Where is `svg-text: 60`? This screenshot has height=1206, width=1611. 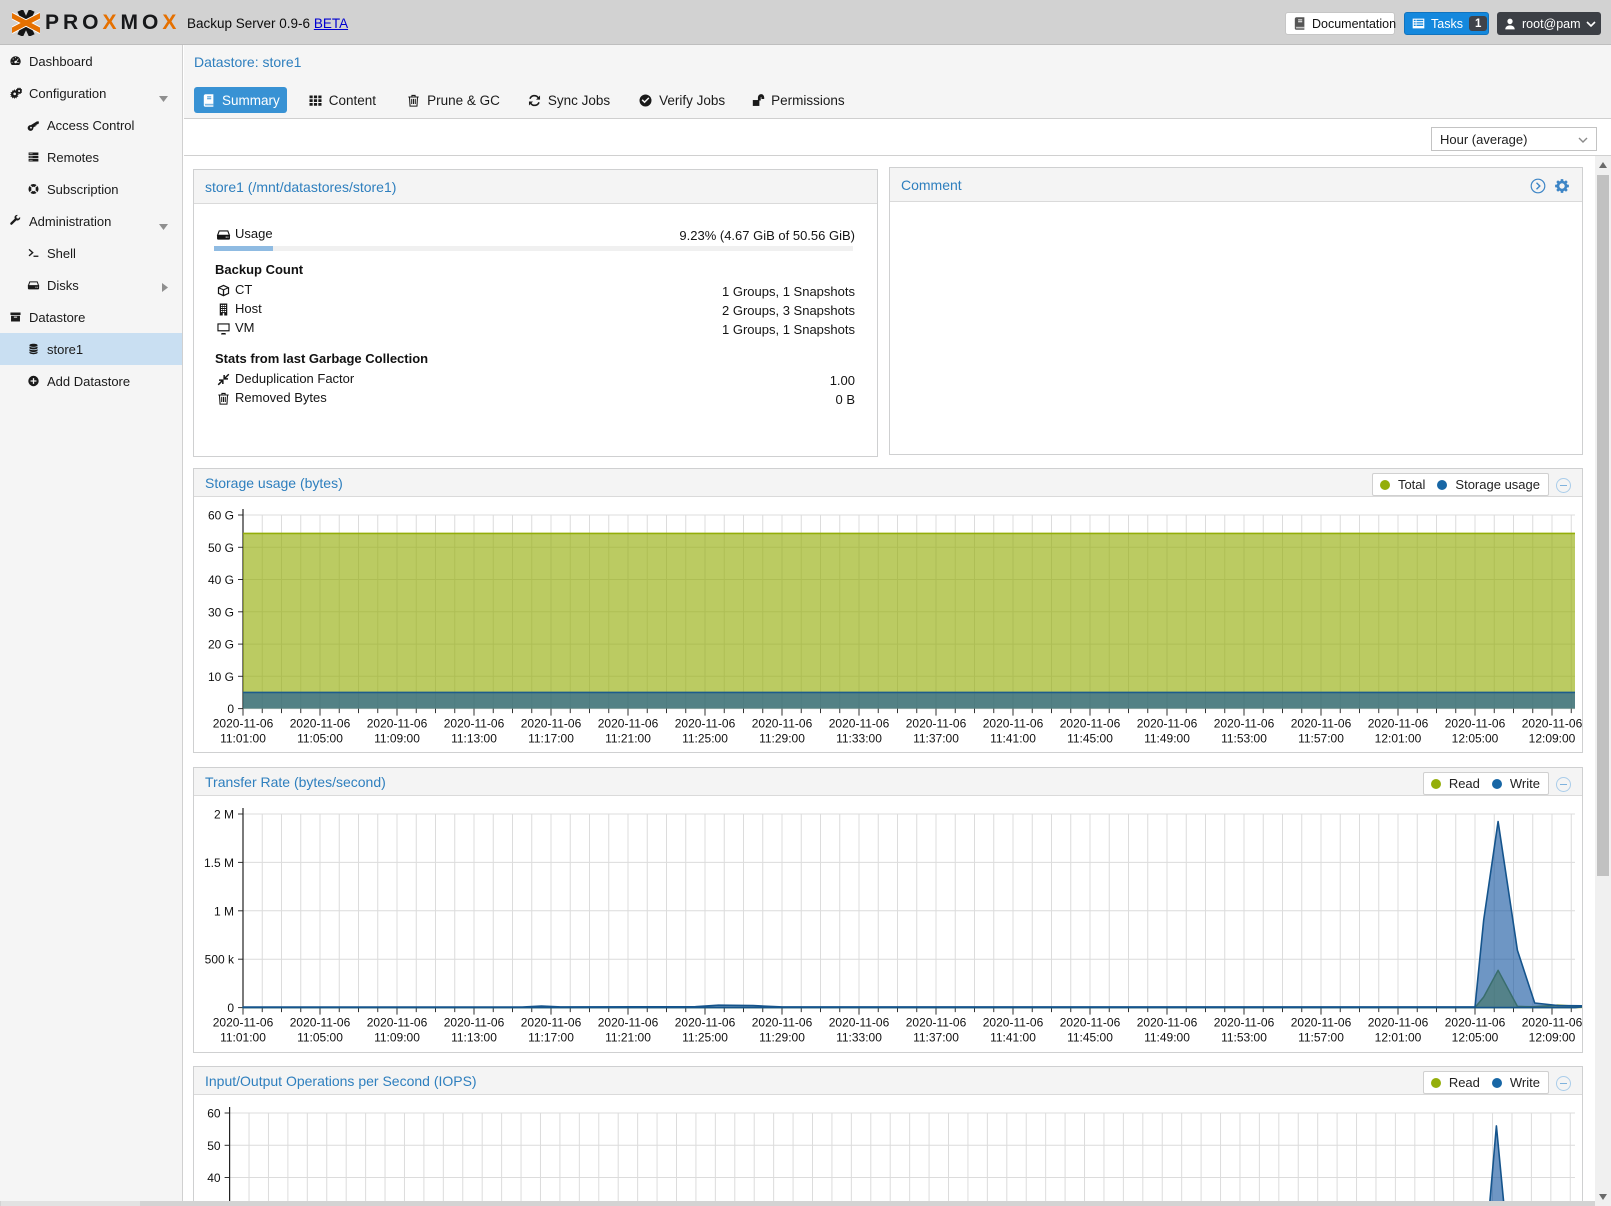 svg-text: 60 is located at coordinates (214, 1114).